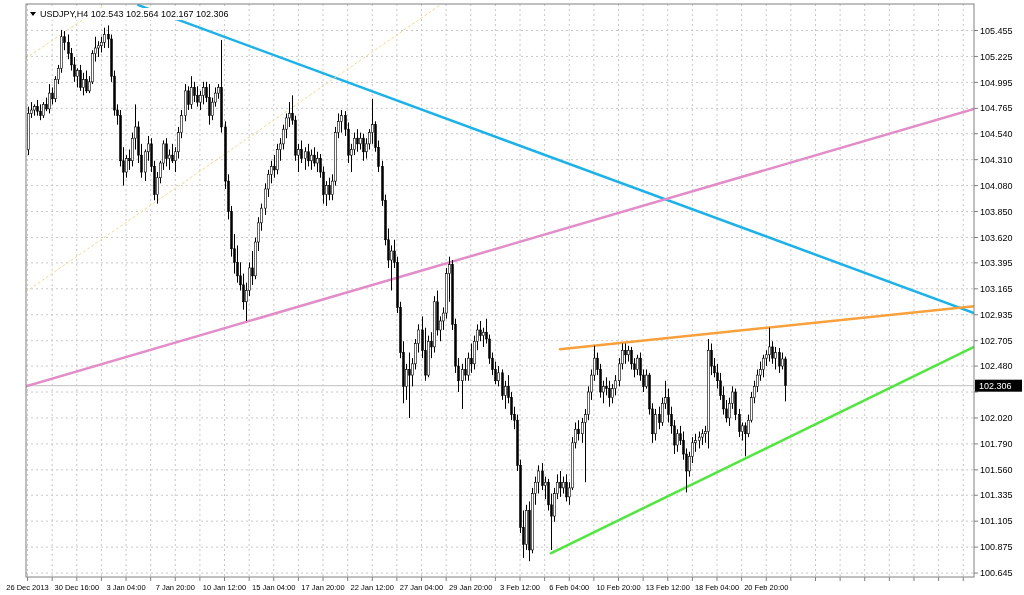 The height and width of the screenshot is (595, 1024). What do you see at coordinates (996, 495) in the screenshot?
I see `y-tick-label: 101.335` at bounding box center [996, 495].